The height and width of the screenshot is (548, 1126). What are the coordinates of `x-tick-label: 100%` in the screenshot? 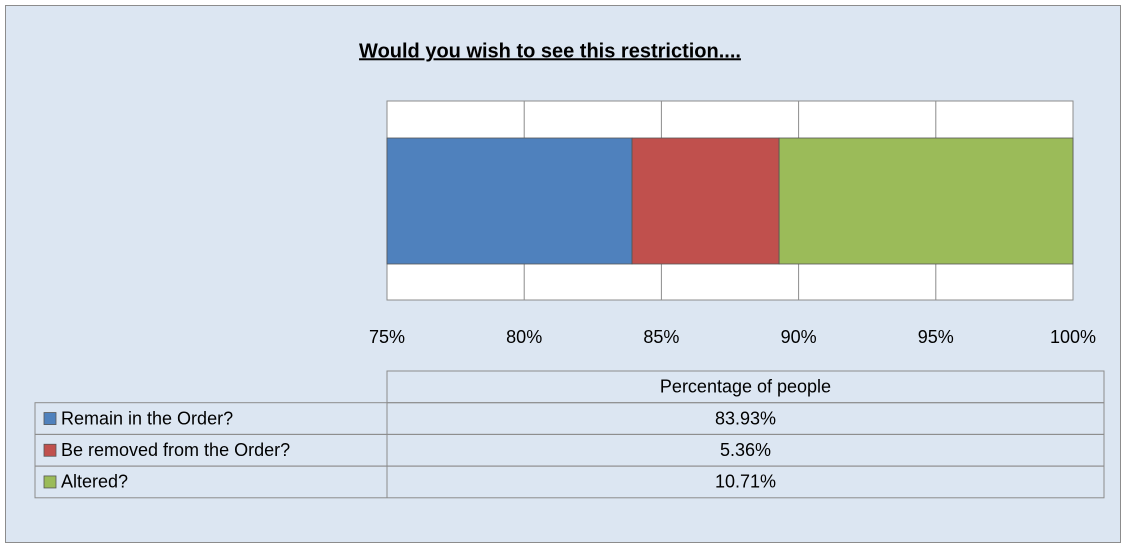 It's located at (1073, 337).